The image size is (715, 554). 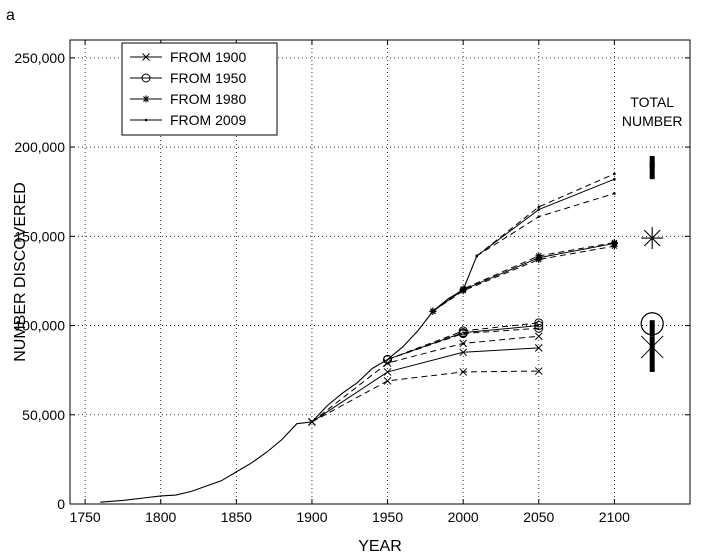 I want to click on legend-label-2009: FROM 2009, so click(x=208, y=120).